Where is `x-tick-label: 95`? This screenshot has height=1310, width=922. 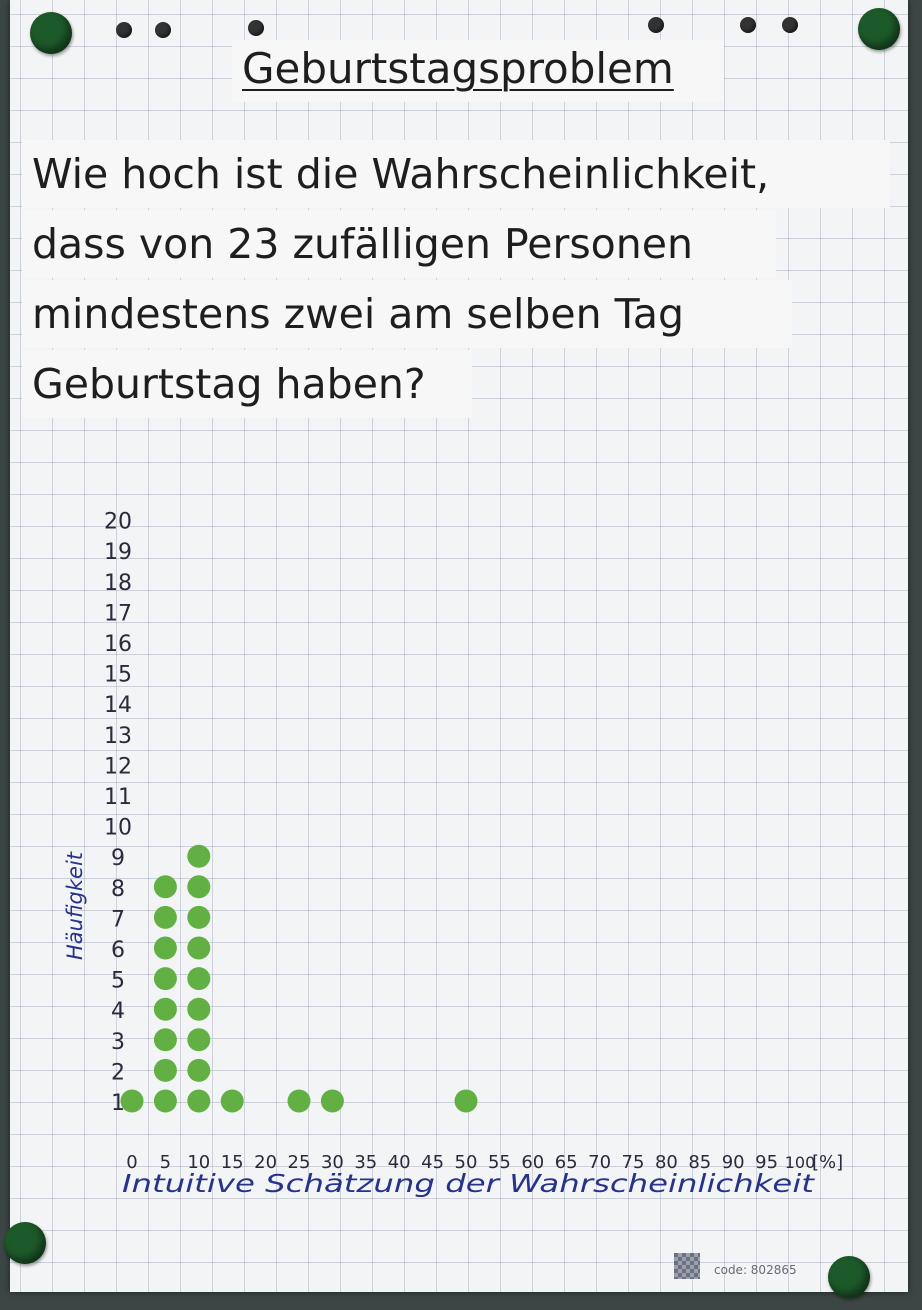
x-tick-label: 95 is located at coordinates (766, 1162).